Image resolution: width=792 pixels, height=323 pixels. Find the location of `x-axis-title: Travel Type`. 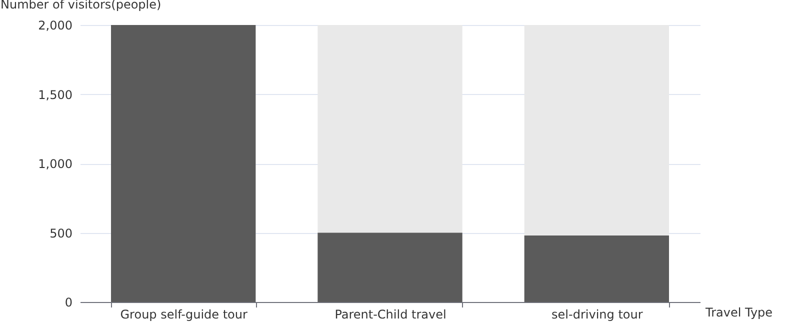

x-axis-title: Travel Type is located at coordinates (738, 313).